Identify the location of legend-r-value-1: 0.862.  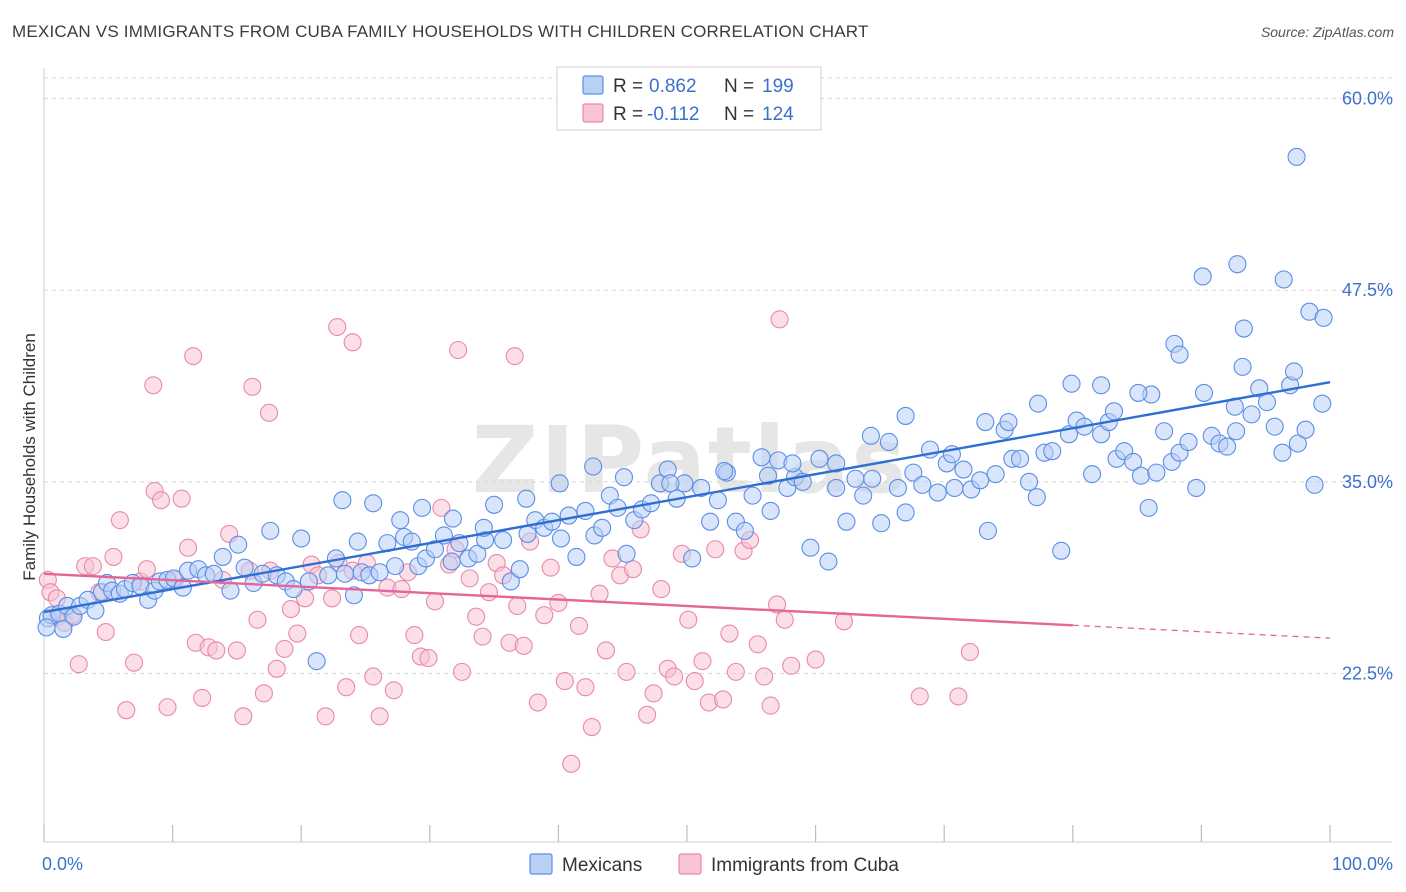
(673, 86).